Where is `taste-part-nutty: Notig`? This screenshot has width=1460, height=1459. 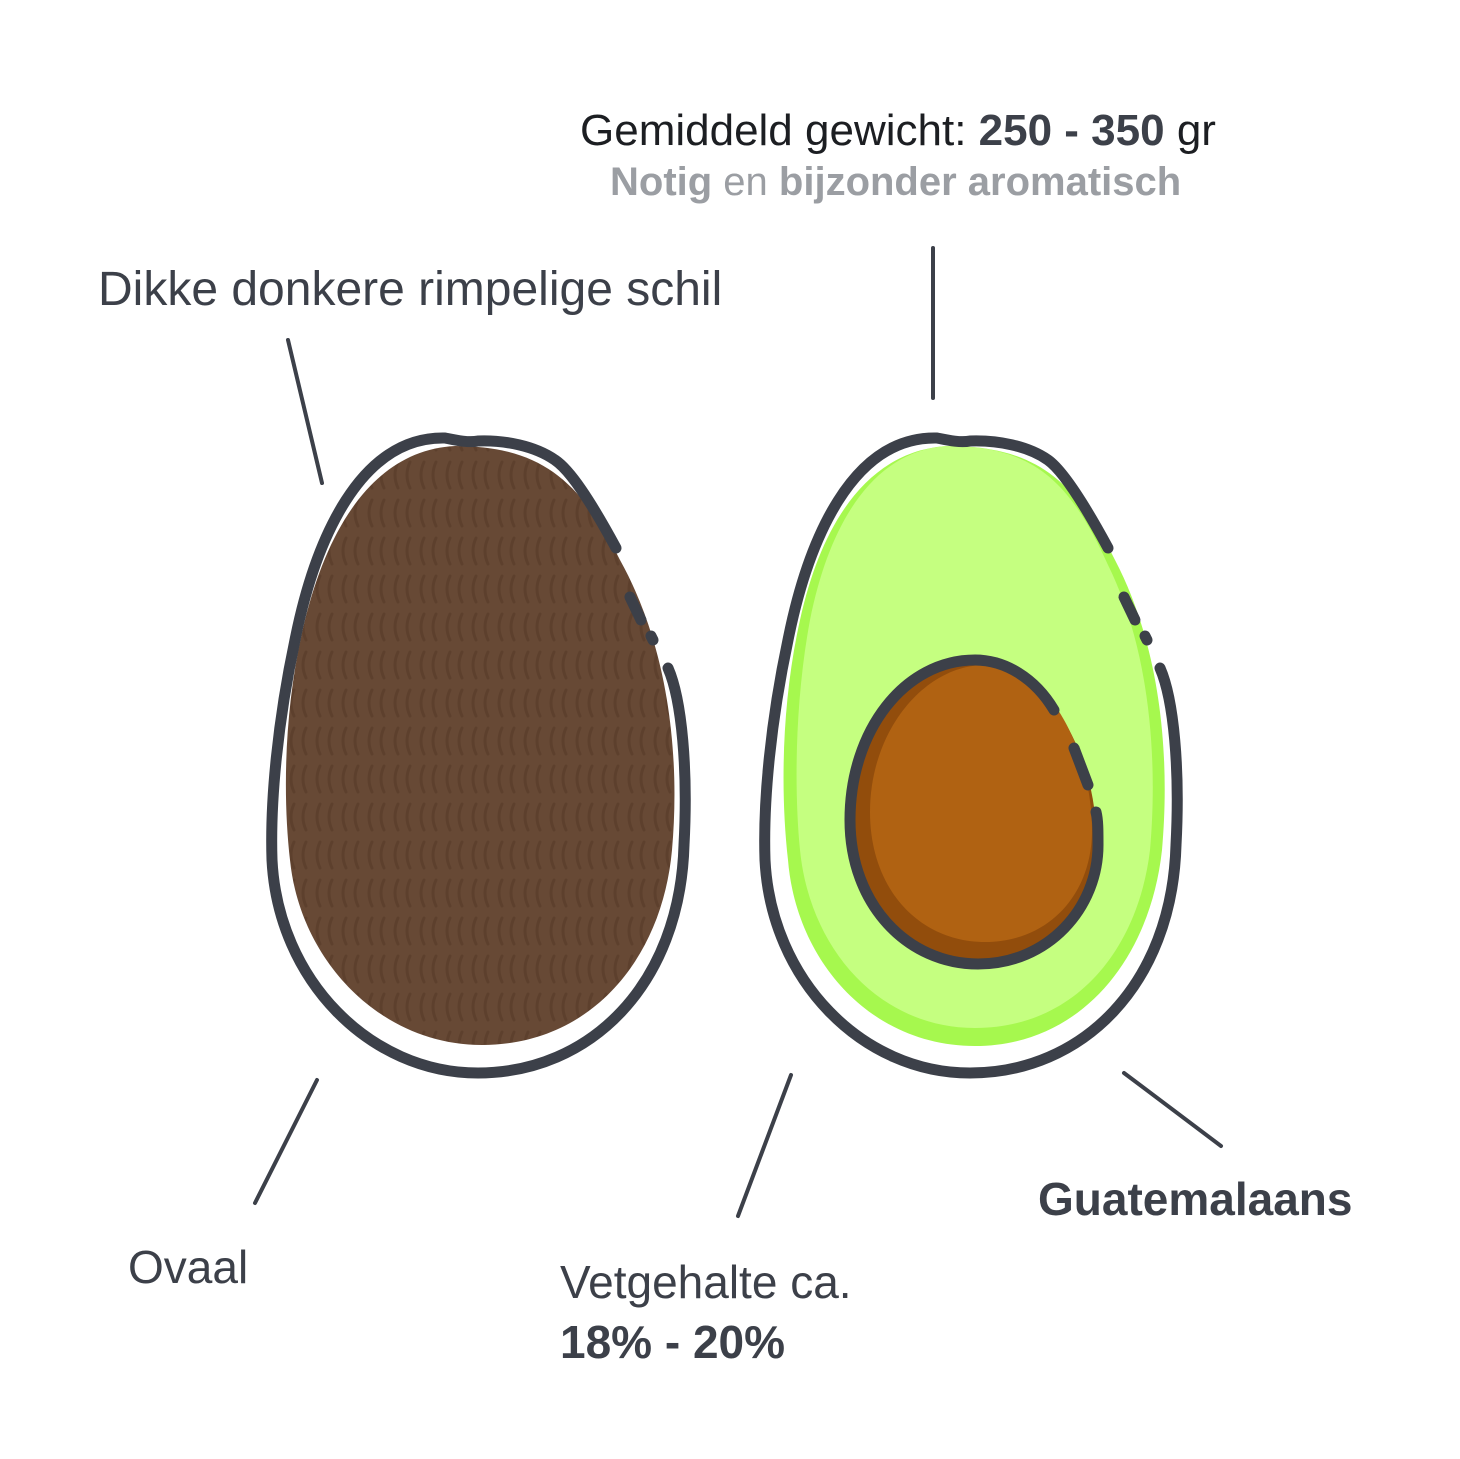
taste-part-nutty: Notig is located at coordinates (661, 182).